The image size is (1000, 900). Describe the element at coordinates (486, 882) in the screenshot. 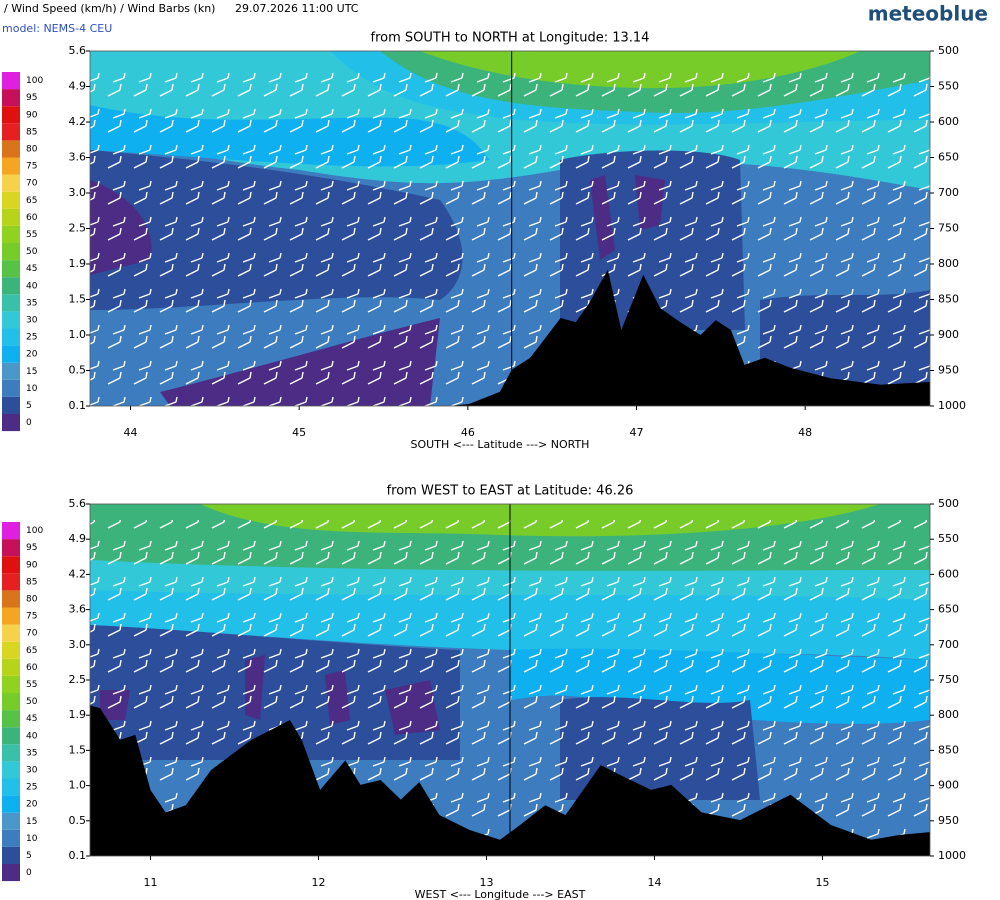

I see `x-tick-label: 13` at that location.